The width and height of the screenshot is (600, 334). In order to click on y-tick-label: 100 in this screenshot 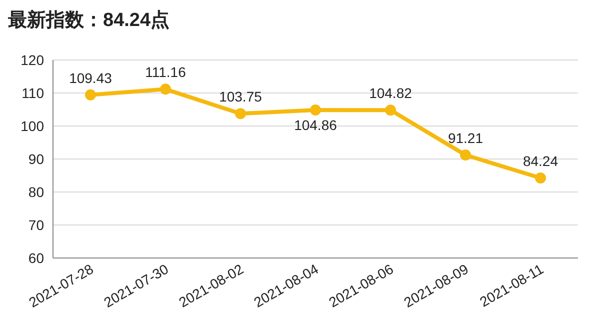, I will do `click(32, 126)`.